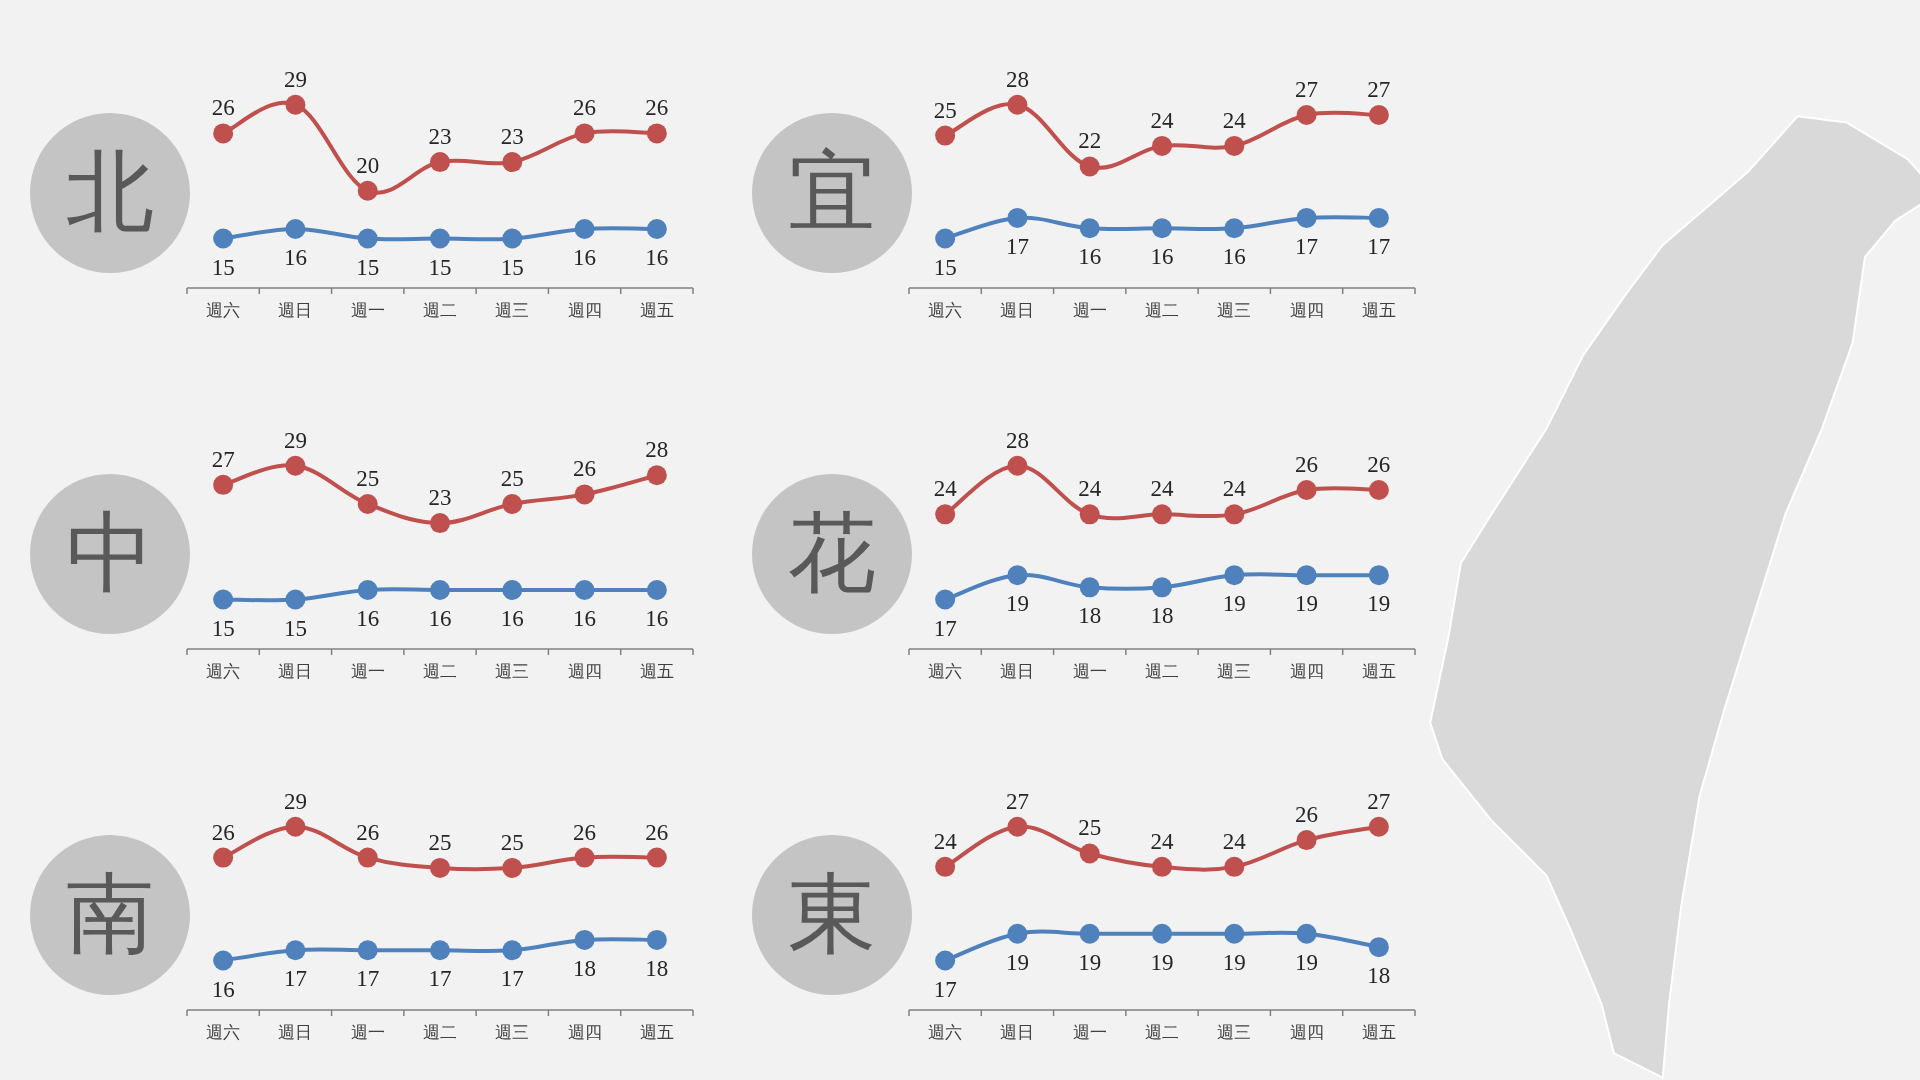 Image resolution: width=1920 pixels, height=1080 pixels. What do you see at coordinates (295, 801) in the screenshot?
I see `data-label: 29` at bounding box center [295, 801].